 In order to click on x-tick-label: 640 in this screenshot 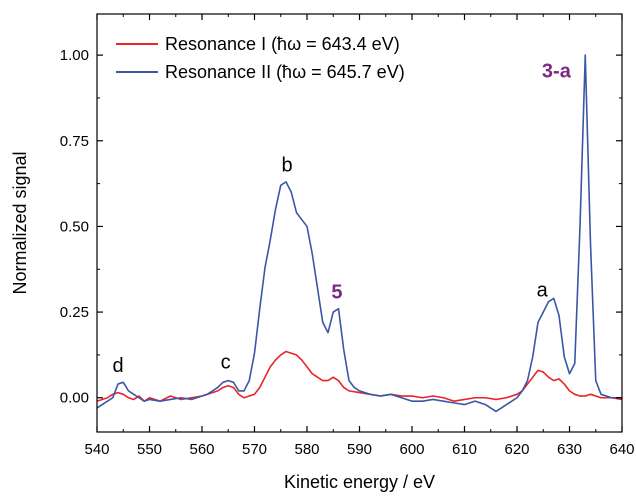, I will do `click(621, 449)`.